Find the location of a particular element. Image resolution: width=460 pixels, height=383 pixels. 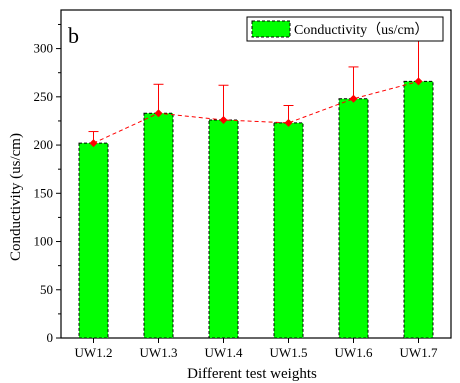

legend-label: Conductivity（us/cm） is located at coordinates (361, 30).